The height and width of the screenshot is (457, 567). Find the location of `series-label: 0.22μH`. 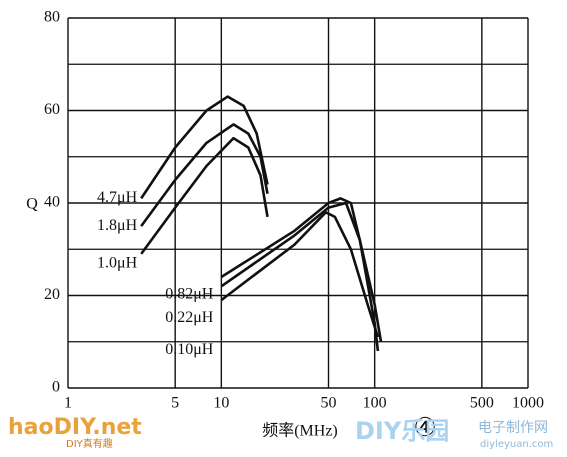

series-label: 0.22μH is located at coordinates (189, 317).